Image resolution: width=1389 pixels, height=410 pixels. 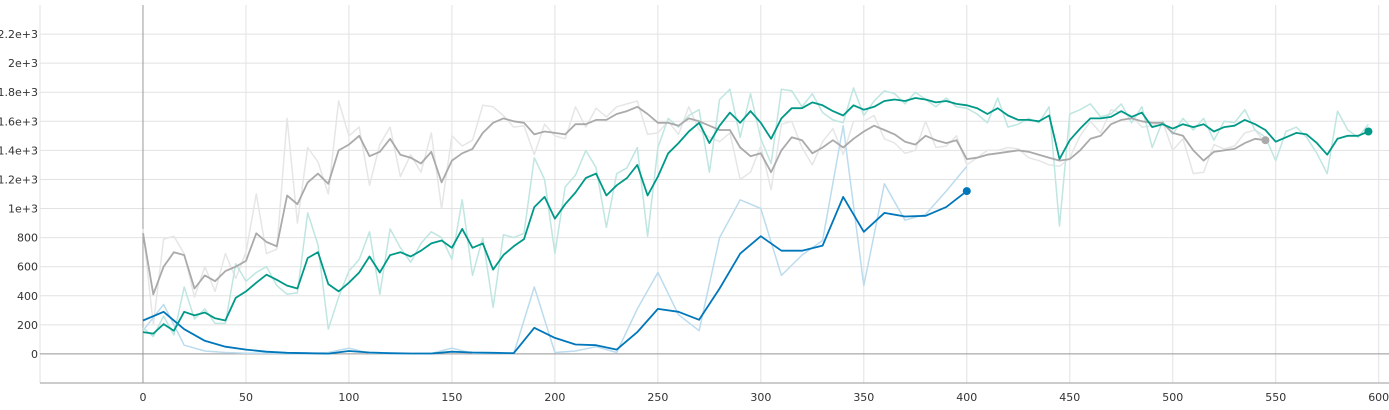 I want to click on x-tick-label: 400, so click(x=966, y=397).